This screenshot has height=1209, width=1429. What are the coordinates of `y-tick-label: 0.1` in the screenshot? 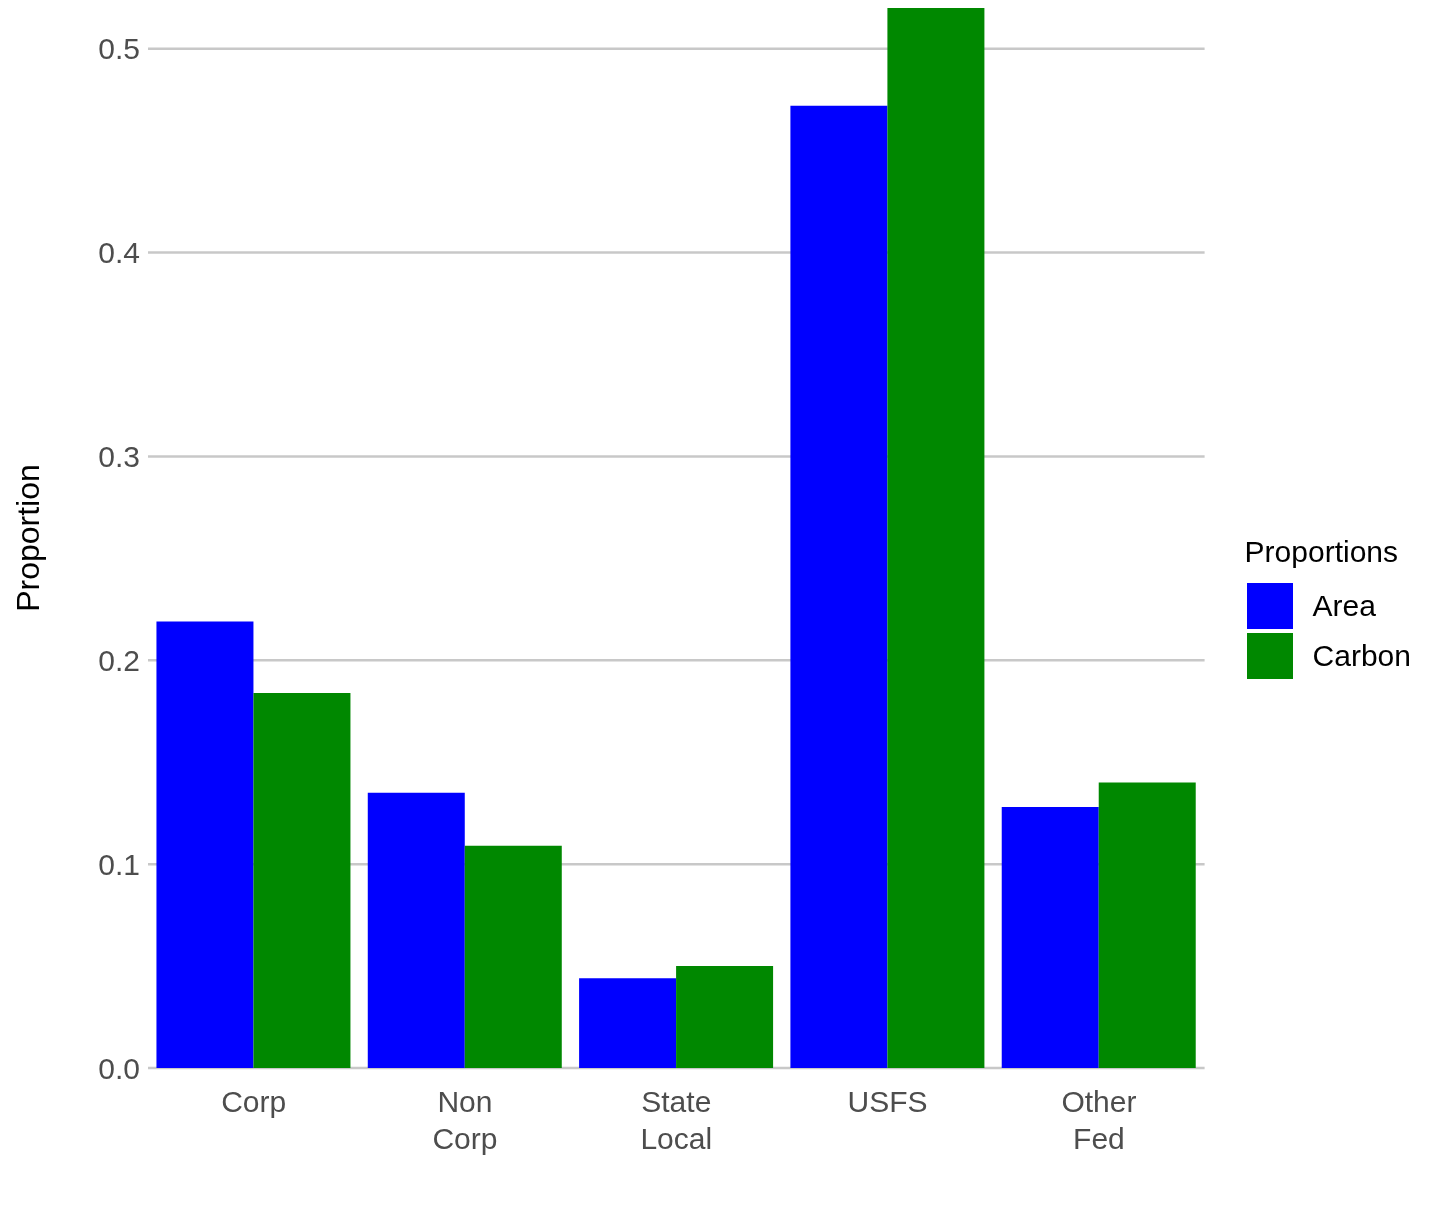 It's located at (119, 864).